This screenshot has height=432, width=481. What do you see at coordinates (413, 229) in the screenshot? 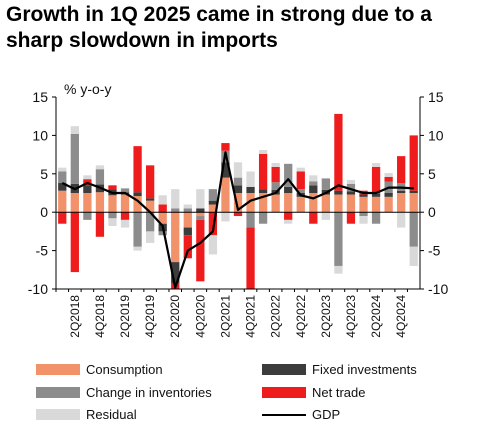
I see `bar-change-in-inventories-1Q2025` at bounding box center [413, 229].